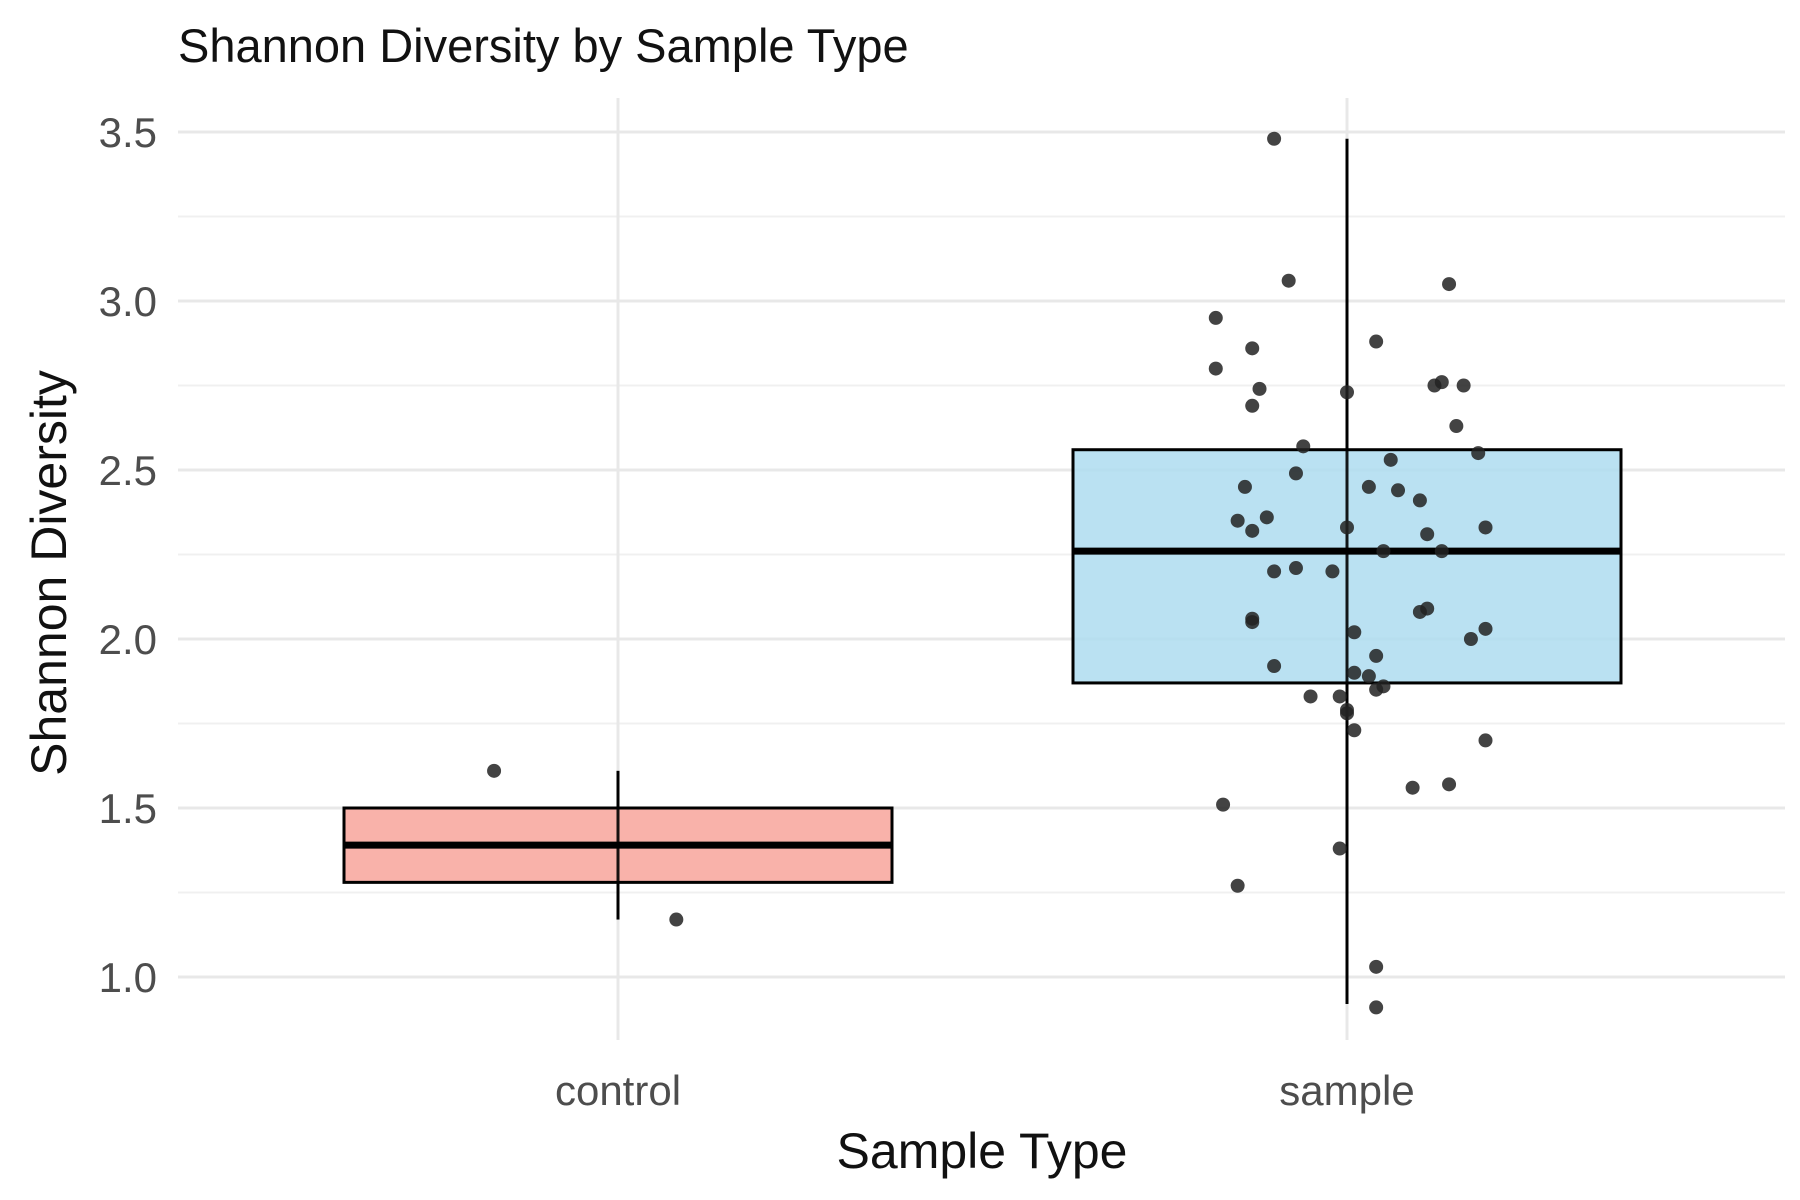 This screenshot has width=1800, height=1200. What do you see at coordinates (49, 573) in the screenshot?
I see `y-axis-title: Shannon Diversity` at bounding box center [49, 573].